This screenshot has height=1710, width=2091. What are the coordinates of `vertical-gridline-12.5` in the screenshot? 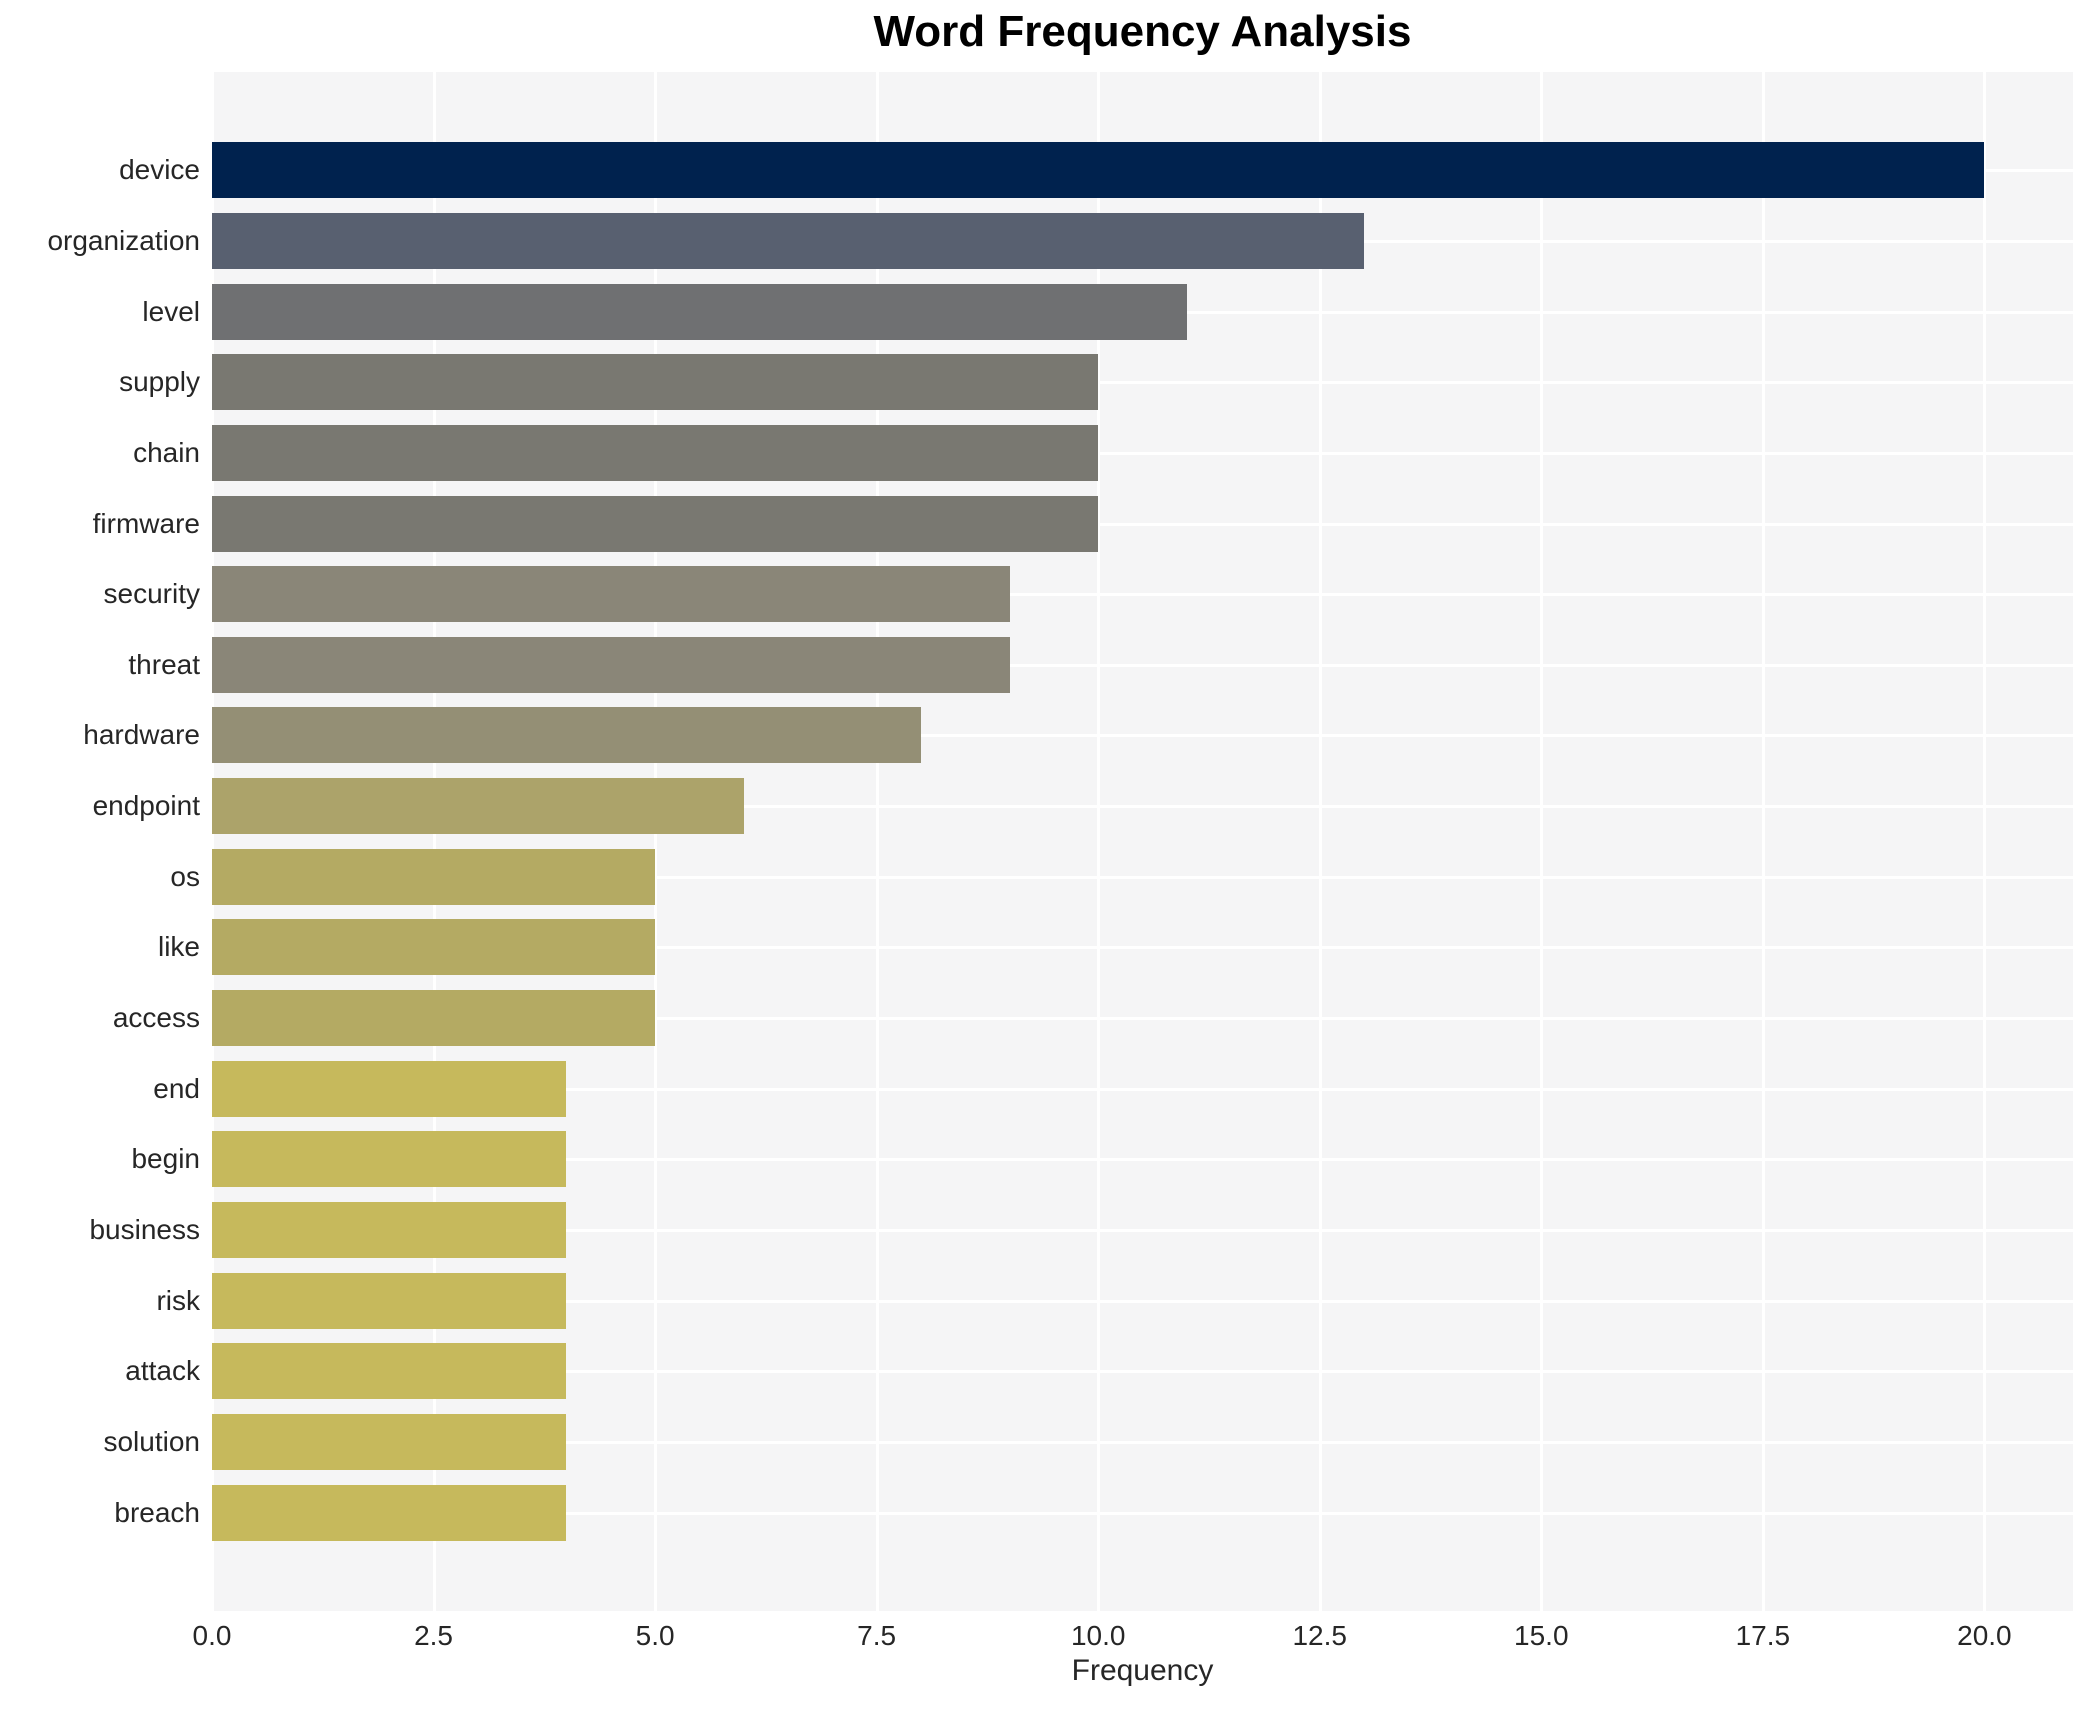 It's located at (1320, 841).